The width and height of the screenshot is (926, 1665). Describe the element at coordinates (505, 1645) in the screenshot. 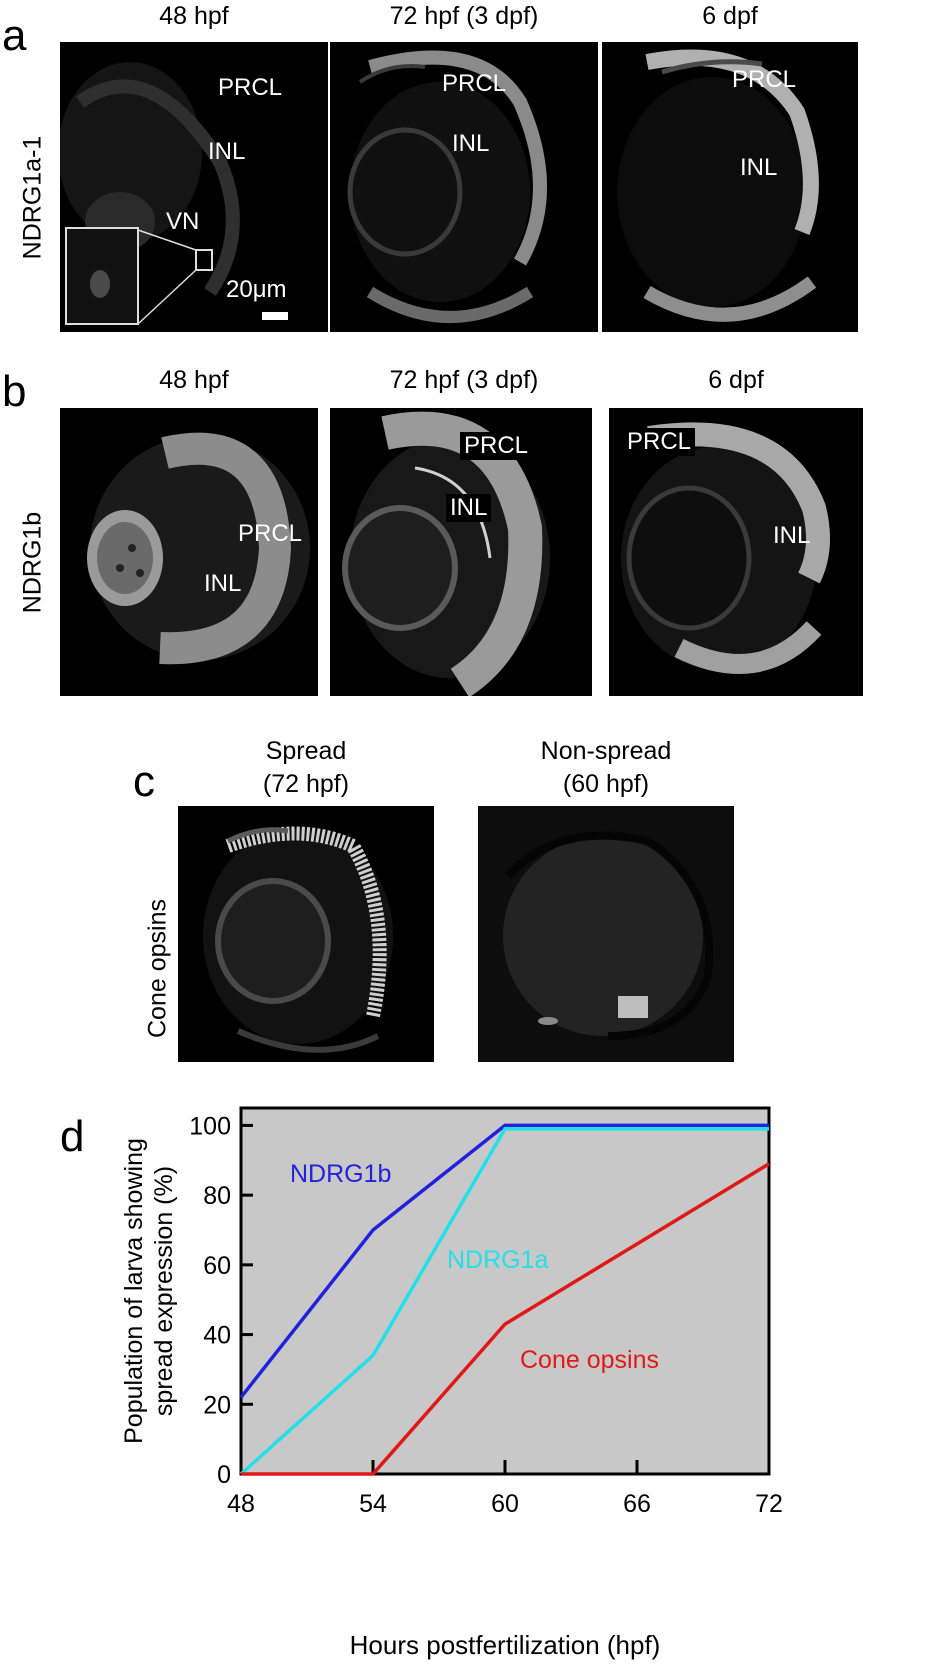

I see `x-axis-label: Hours postfertilization (hpf)` at that location.